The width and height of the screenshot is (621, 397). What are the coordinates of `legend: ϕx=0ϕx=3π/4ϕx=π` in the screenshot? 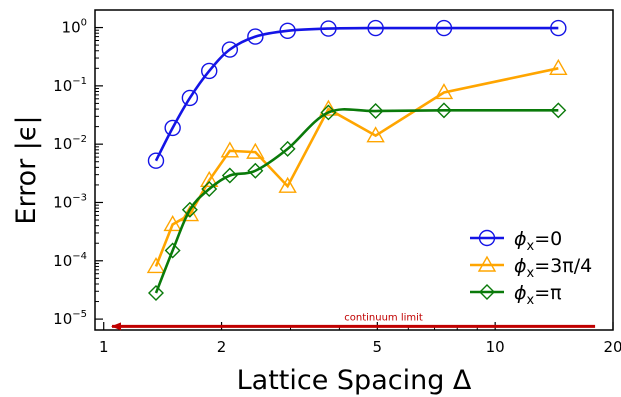 It's located at (531, 268).